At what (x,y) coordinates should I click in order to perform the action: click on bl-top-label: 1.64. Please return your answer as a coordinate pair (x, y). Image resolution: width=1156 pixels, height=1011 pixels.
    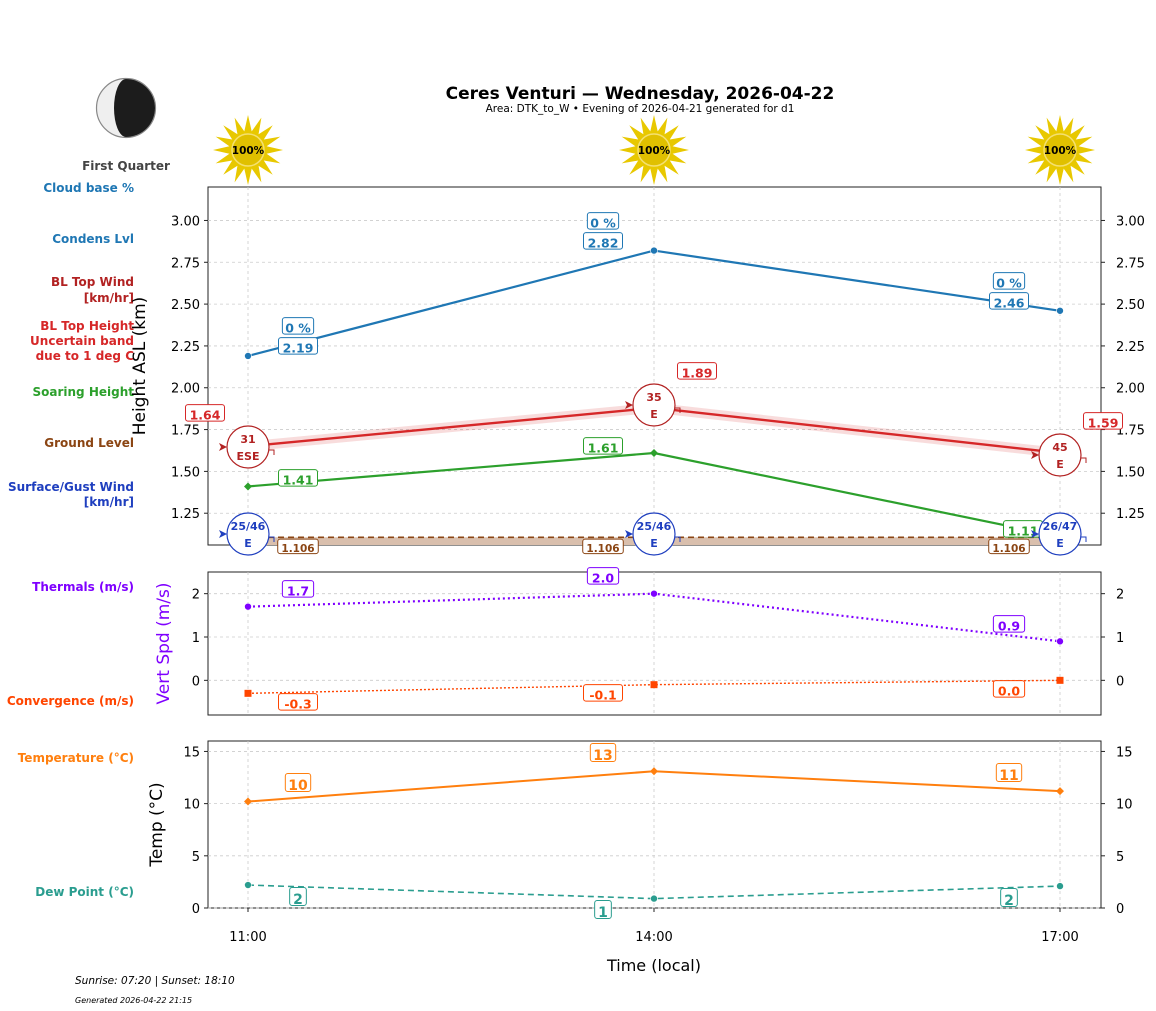
    Looking at the image, I should click on (205, 413).